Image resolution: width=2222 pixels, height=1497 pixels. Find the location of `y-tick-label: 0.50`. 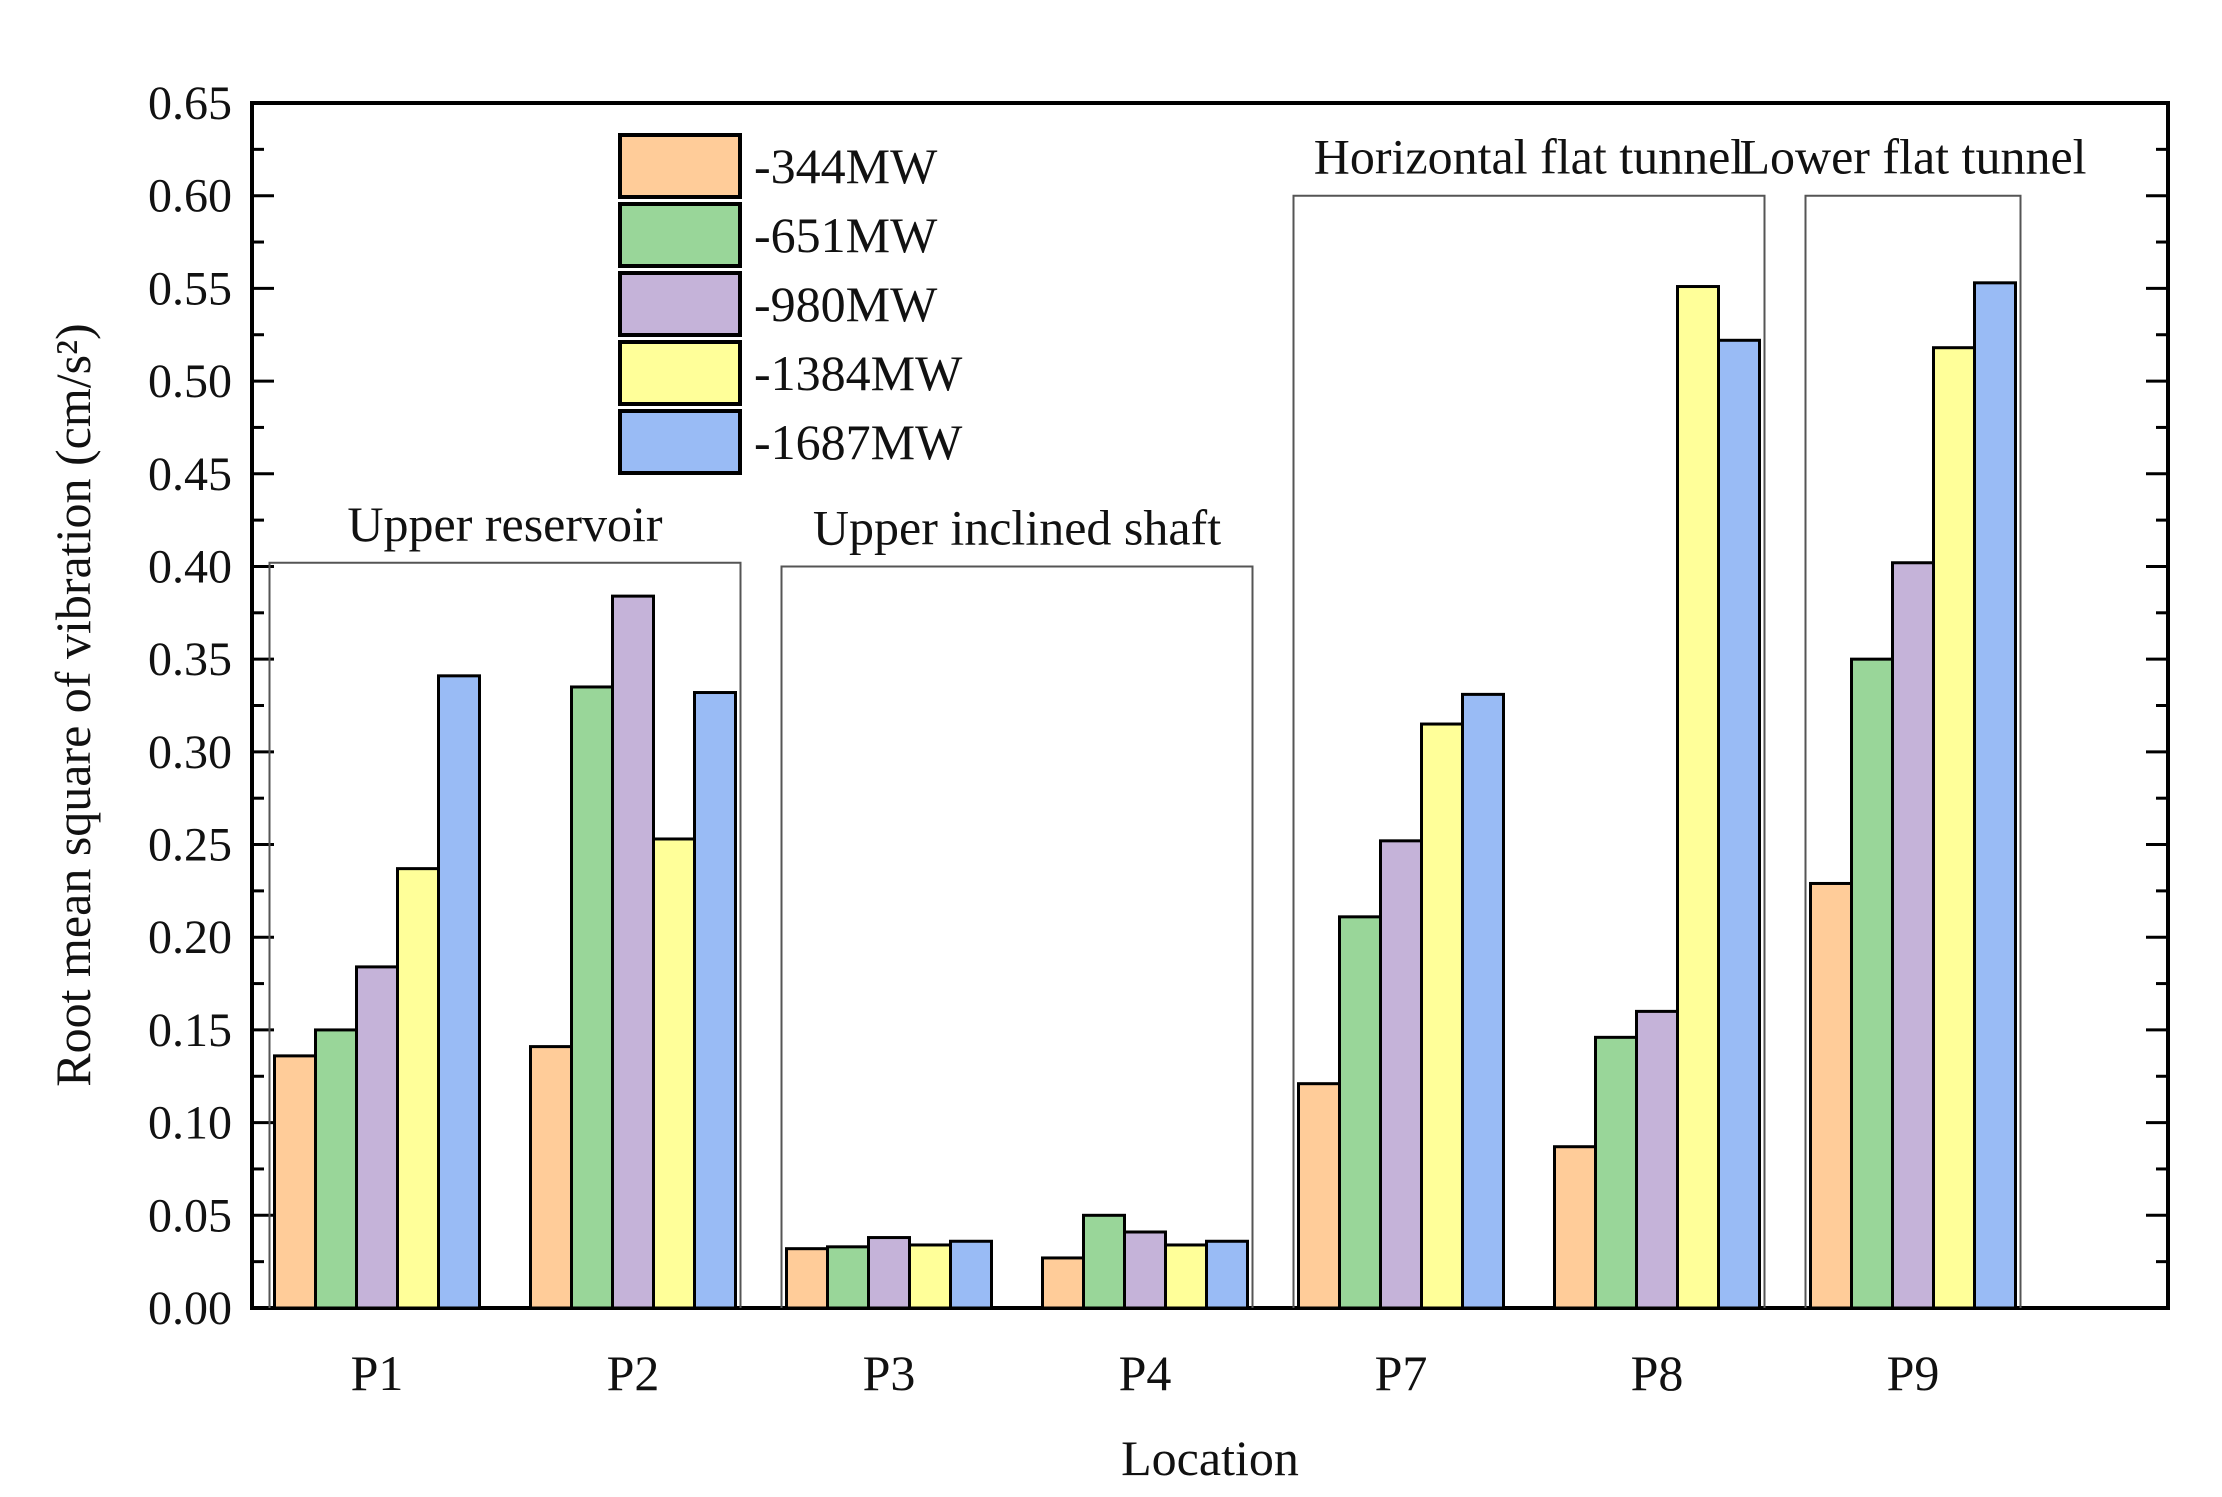

y-tick-label: 0.50 is located at coordinates (190, 381).